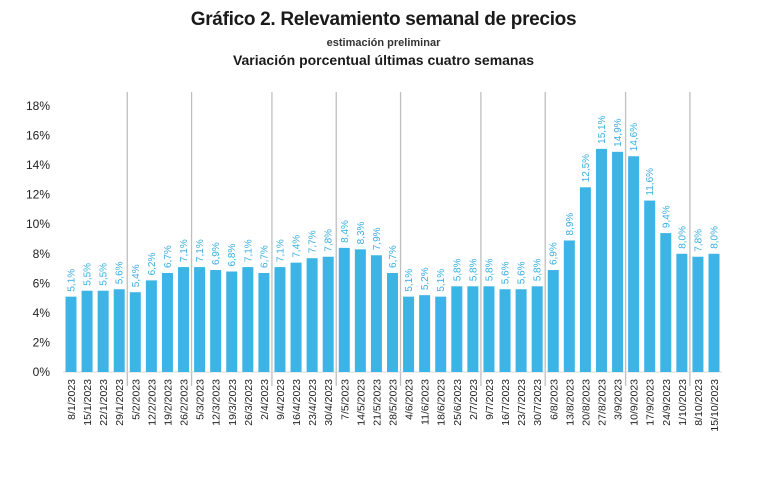  What do you see at coordinates (152, 402) in the screenshot?
I see `x-tick-label: 12/2/2023` at bounding box center [152, 402].